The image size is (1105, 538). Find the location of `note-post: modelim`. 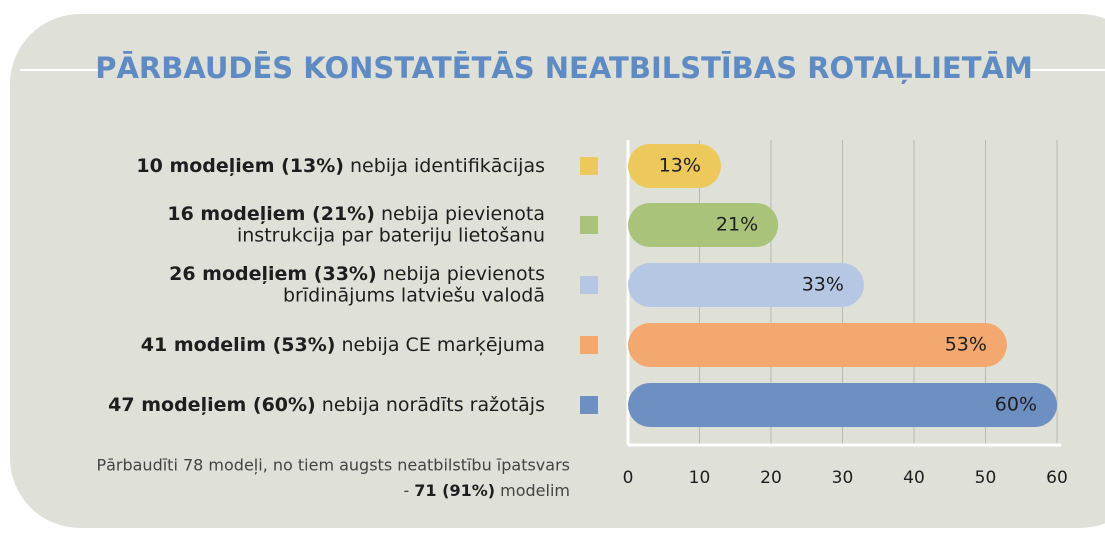

note-post: modelim is located at coordinates (532, 490).